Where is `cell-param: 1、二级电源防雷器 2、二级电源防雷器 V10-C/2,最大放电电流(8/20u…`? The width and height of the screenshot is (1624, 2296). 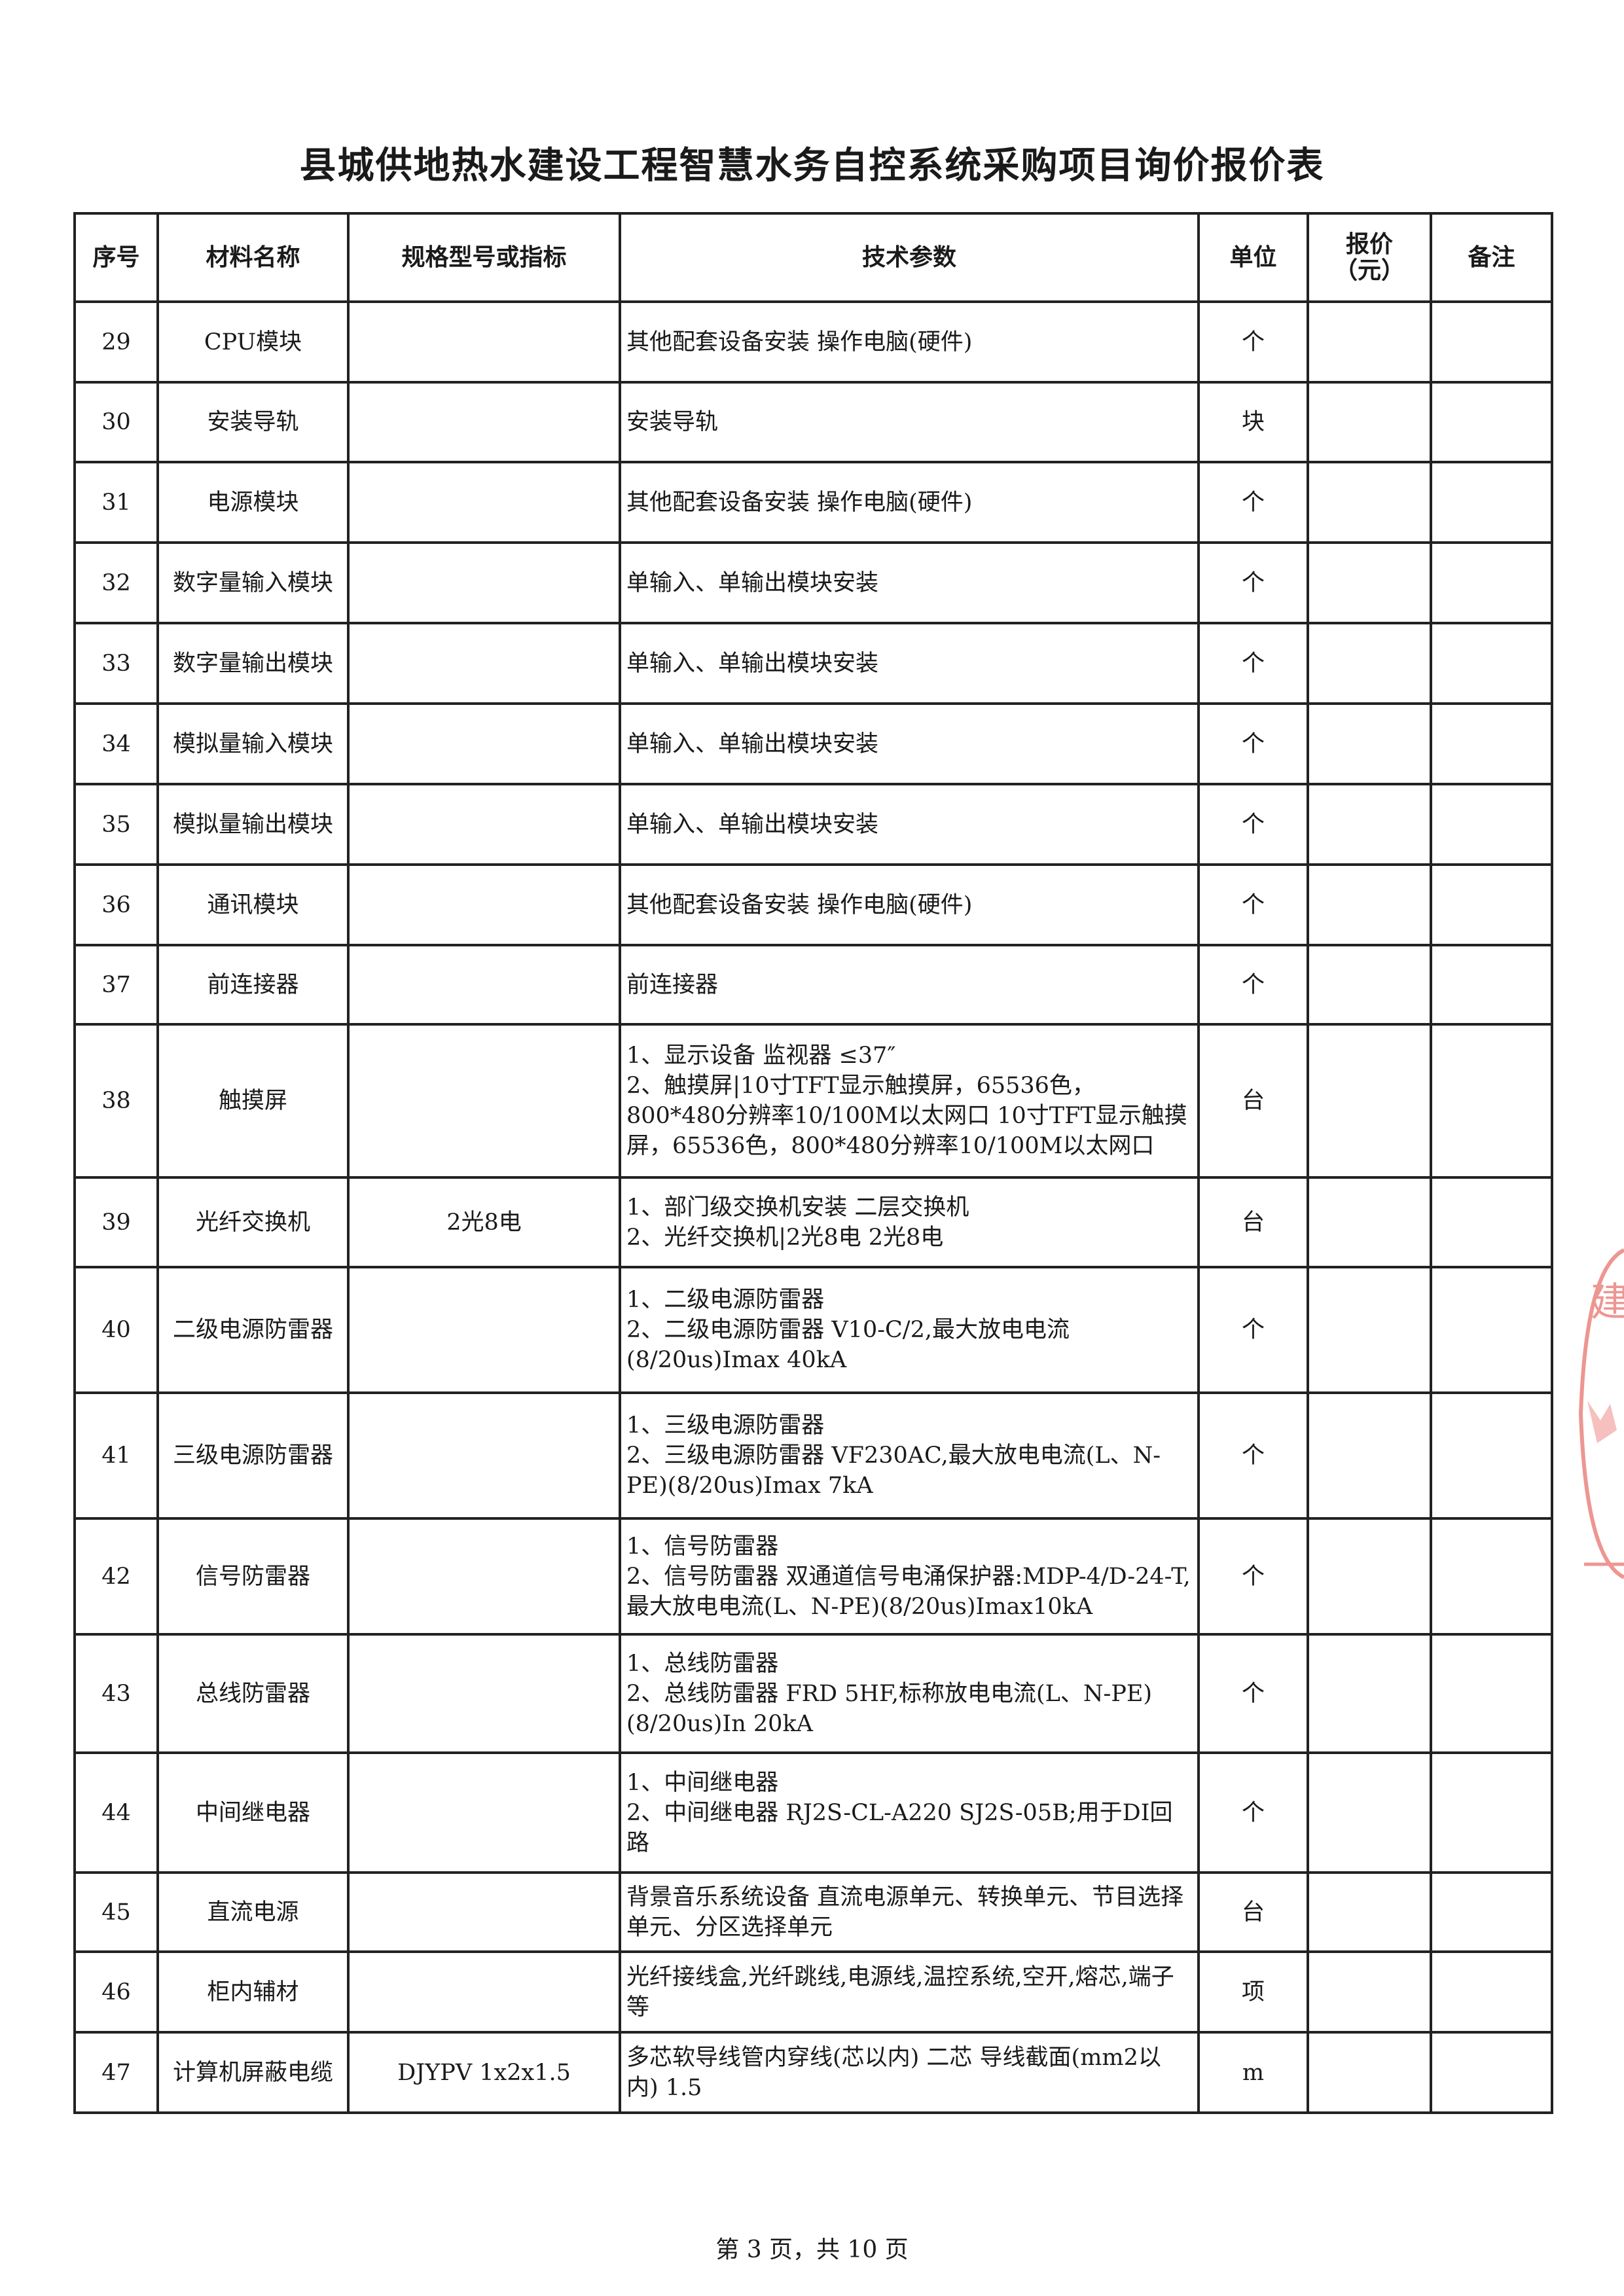 cell-param: 1、二级电源防雷器 2、二级电源防雷器 V10-C/2,最大放电电流(8/20u… is located at coordinates (909, 1330).